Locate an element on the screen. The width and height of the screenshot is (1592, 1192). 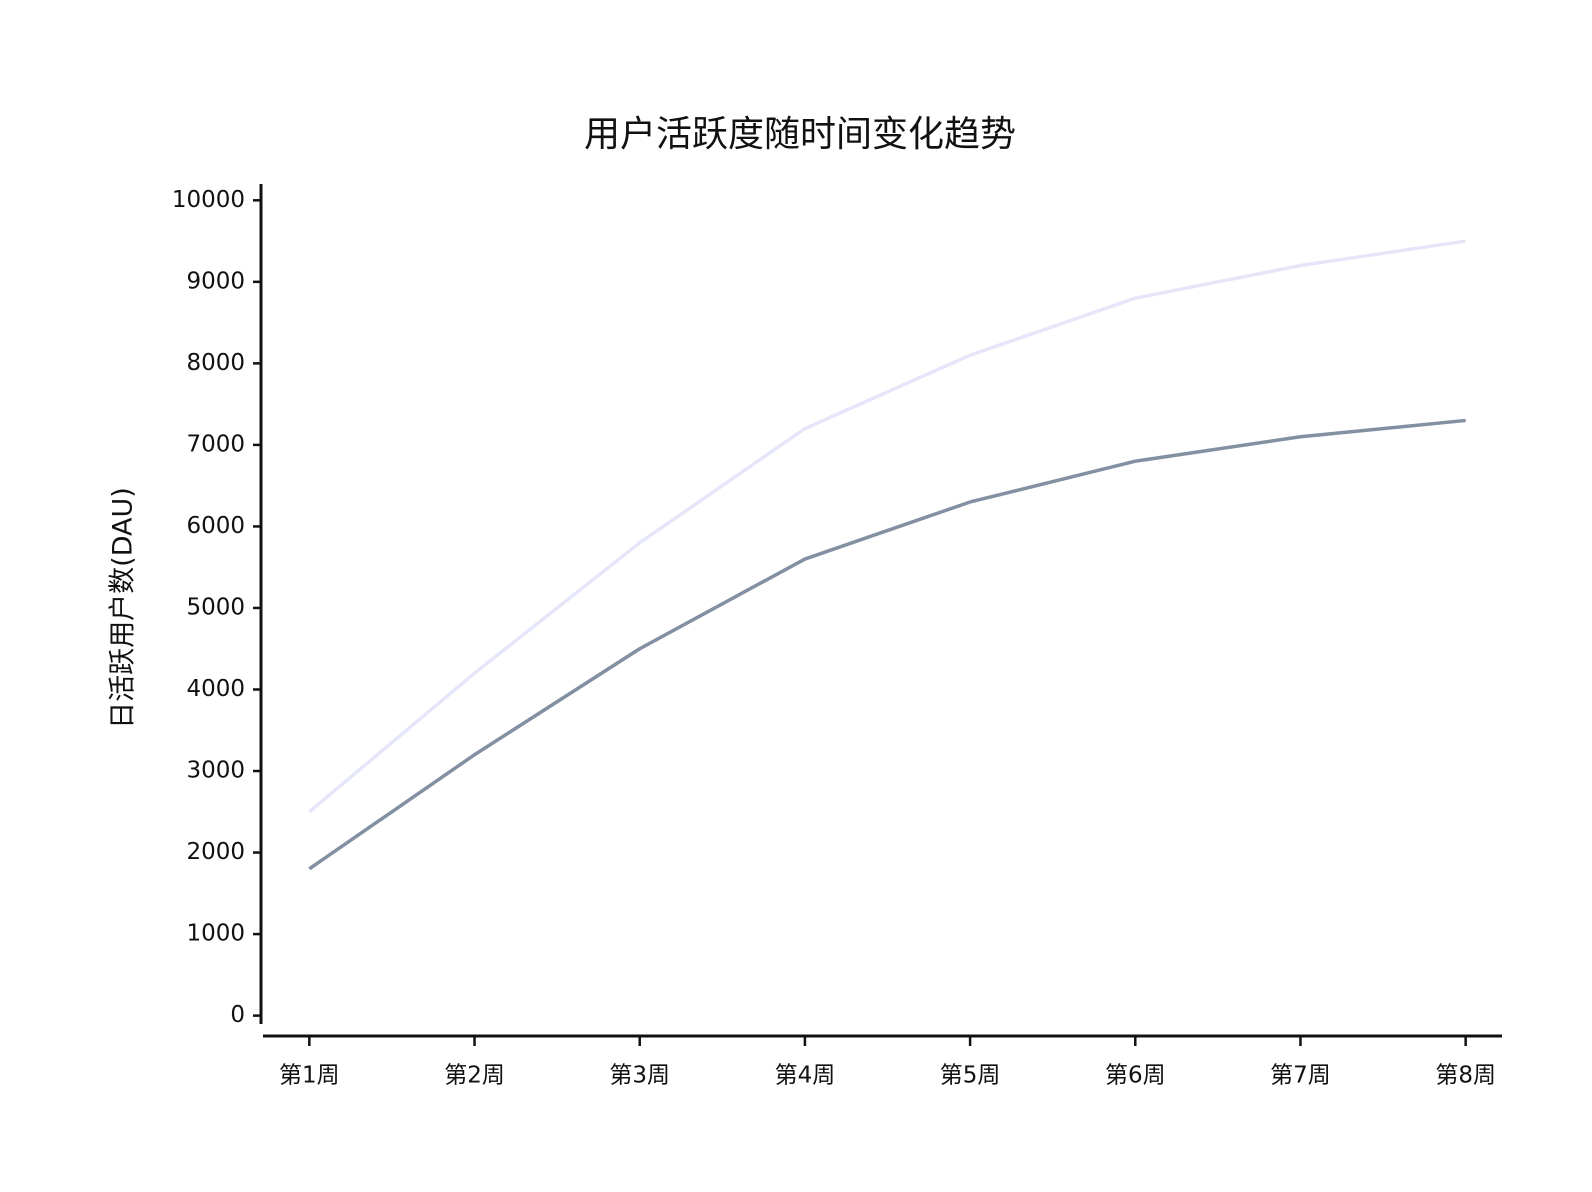
y-tick-label: 3000 is located at coordinates (215, 771).